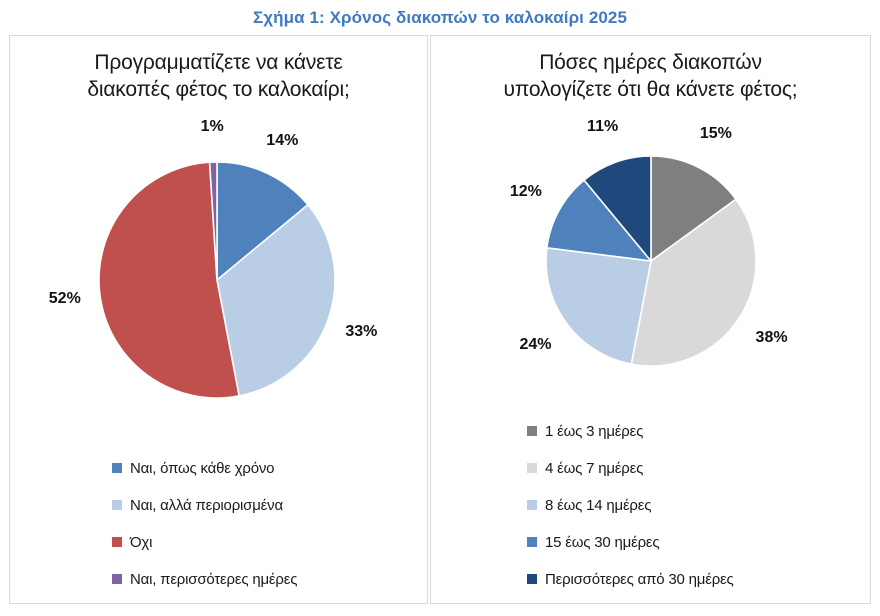 The height and width of the screenshot is (616, 880). Describe the element at coordinates (214, 579) in the screenshot. I see `legend-label: Ναι, περισσότερες ημέρες` at that location.